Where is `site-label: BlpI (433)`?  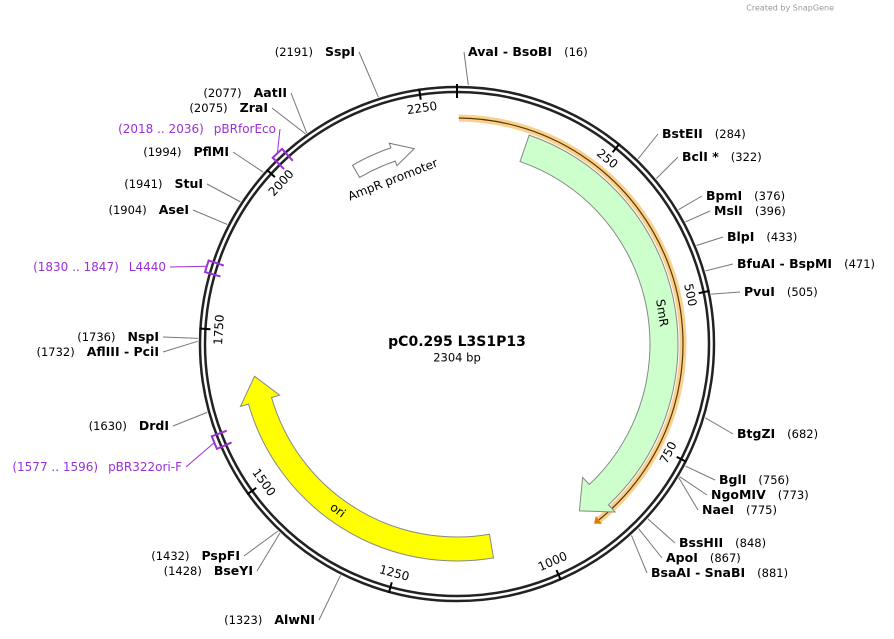 site-label: BlpI (433) is located at coordinates (762, 236).